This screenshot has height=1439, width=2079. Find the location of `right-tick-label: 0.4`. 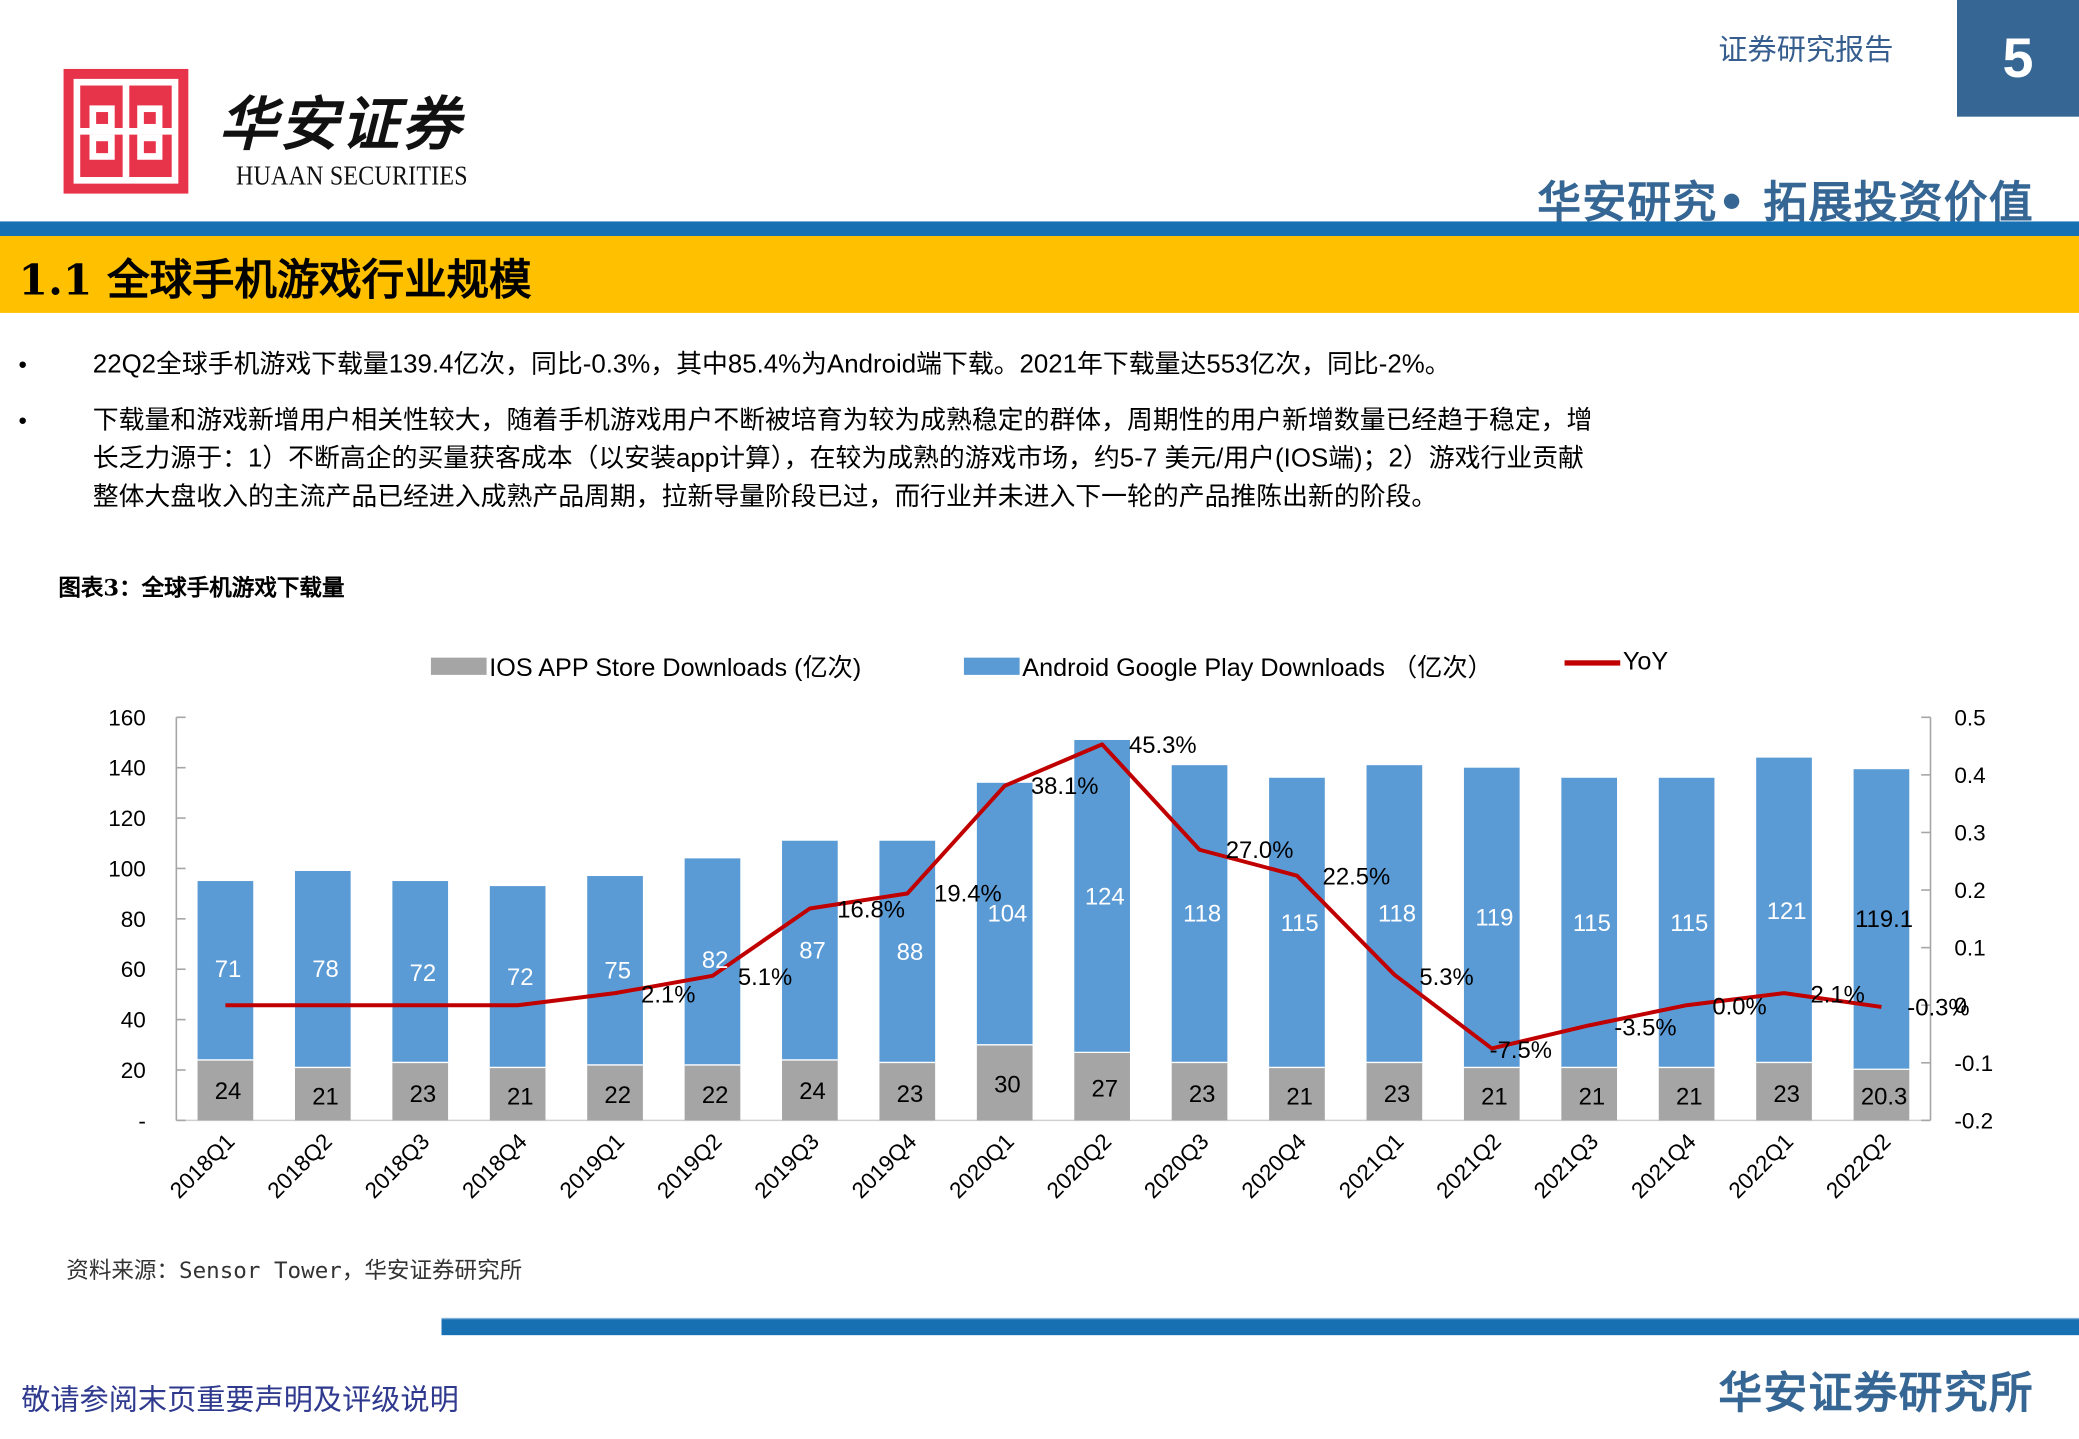

right-tick-label: 0.4 is located at coordinates (1969, 775).